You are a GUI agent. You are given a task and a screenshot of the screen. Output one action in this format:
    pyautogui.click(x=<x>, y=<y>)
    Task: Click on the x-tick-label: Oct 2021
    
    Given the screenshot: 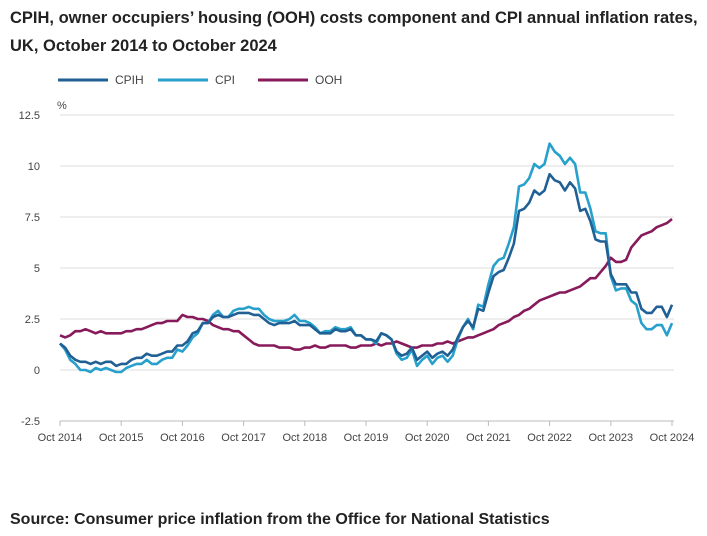 What is the action you would take?
    pyautogui.click(x=488, y=438)
    